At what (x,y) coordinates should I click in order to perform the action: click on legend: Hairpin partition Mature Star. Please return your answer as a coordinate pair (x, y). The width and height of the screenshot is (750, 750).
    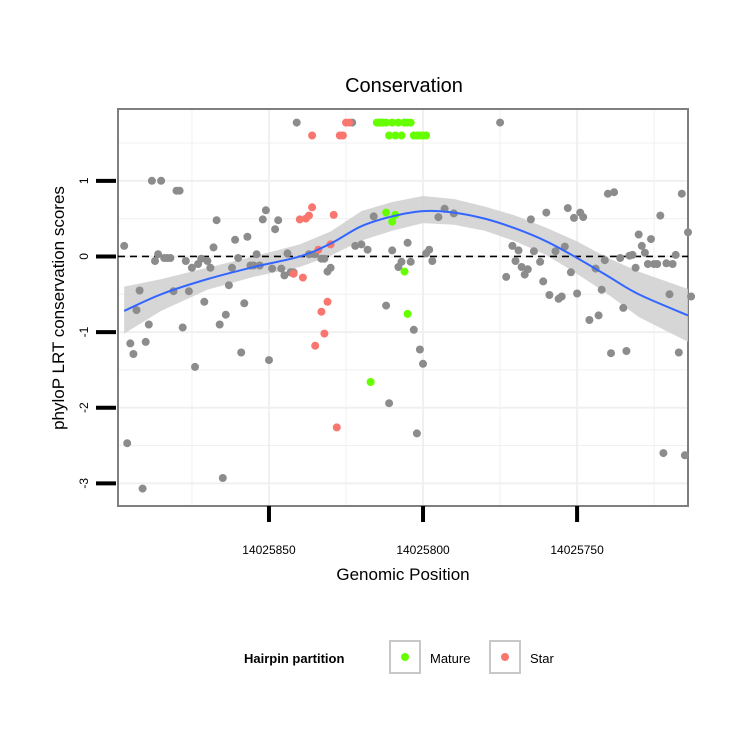
    Looking at the image, I should click on (399, 657).